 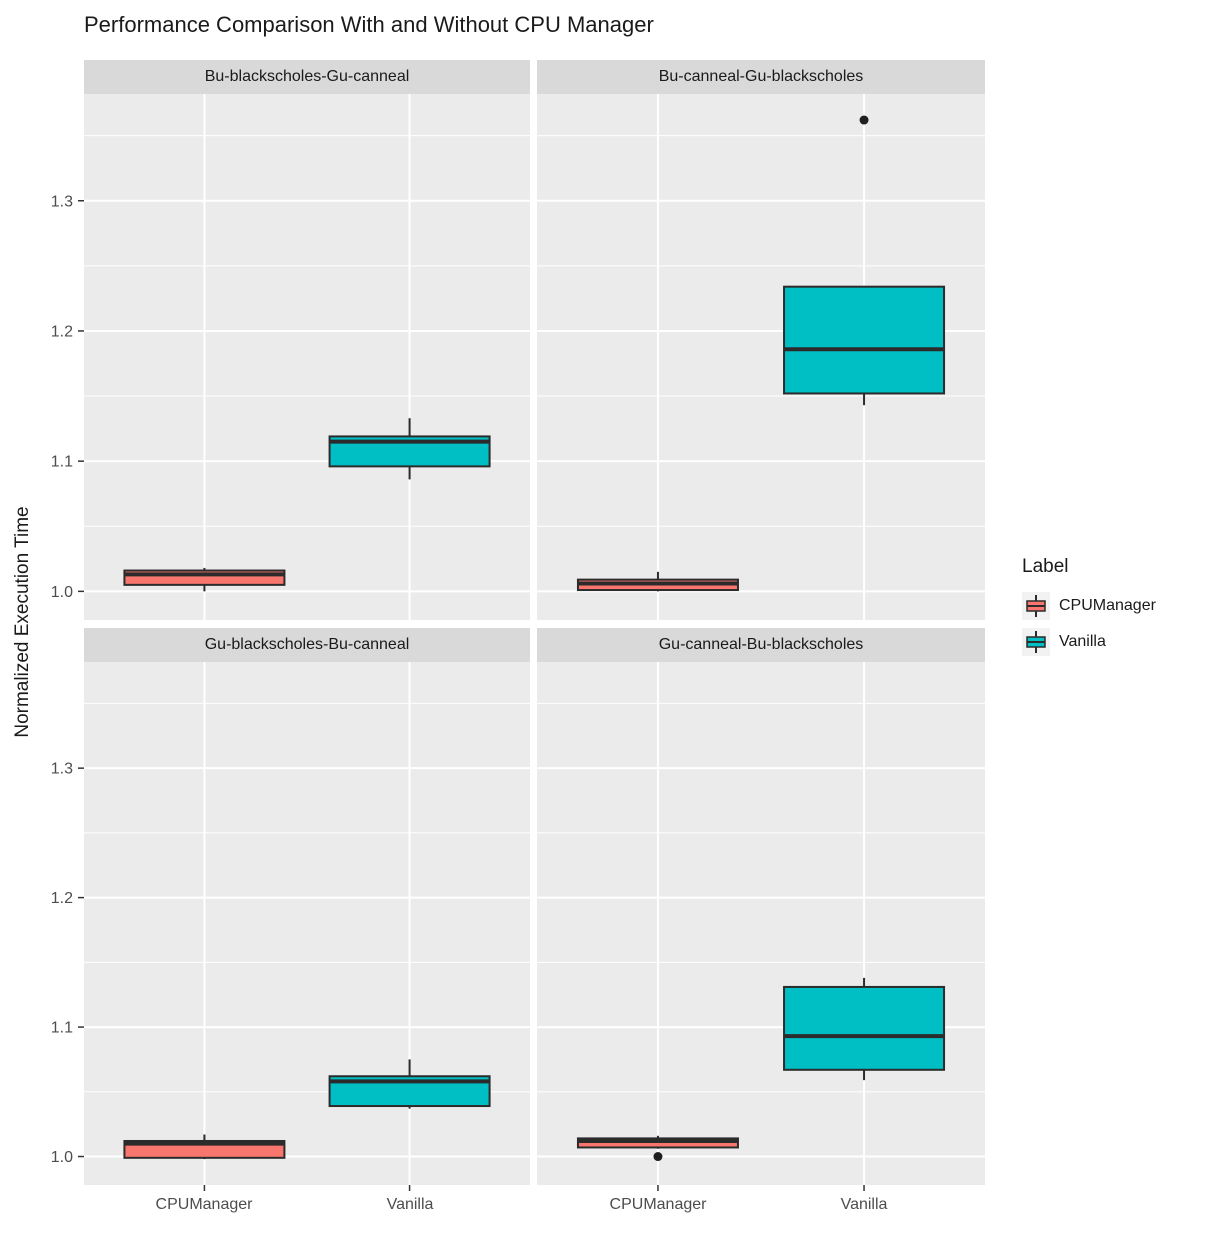 I want to click on legend-label-vanilla: Vanilla, so click(x=1082, y=641).